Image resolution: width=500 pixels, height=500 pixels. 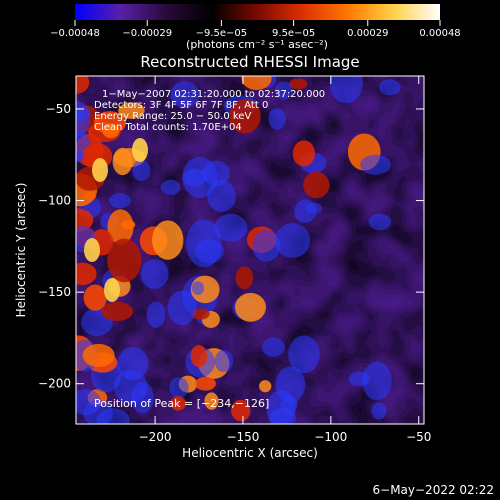 I want to click on annotation-line: 1−May−2007 02:31:20.000 to 02:37:20.000, so click(x=213, y=94).